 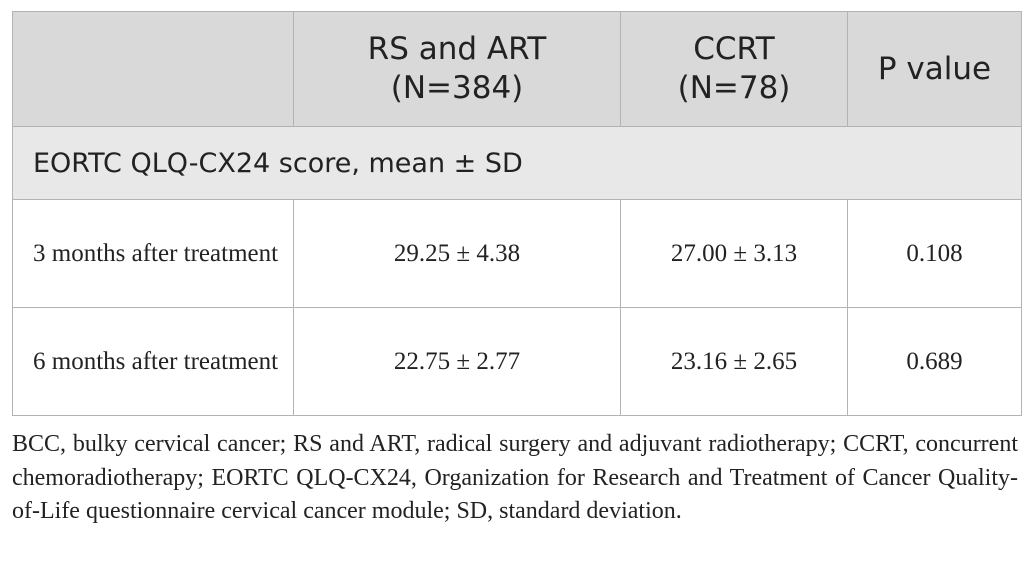 I want to click on row-label: 6 months after treatment, so click(x=153, y=361).